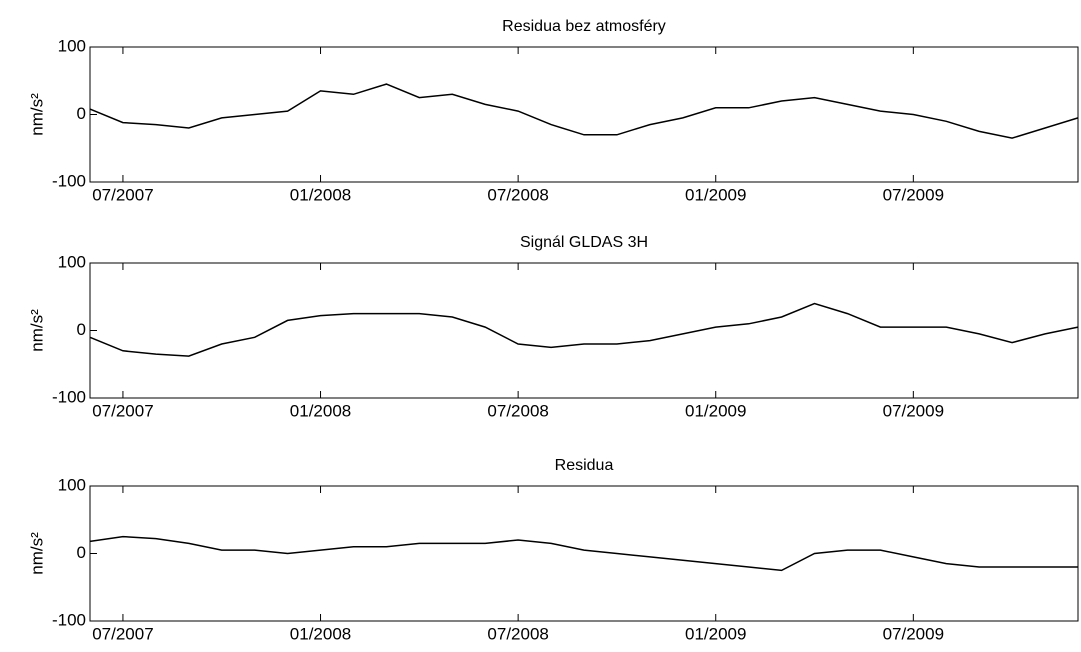  What do you see at coordinates (584, 465) in the screenshot?
I see `chart-title: Residua` at bounding box center [584, 465].